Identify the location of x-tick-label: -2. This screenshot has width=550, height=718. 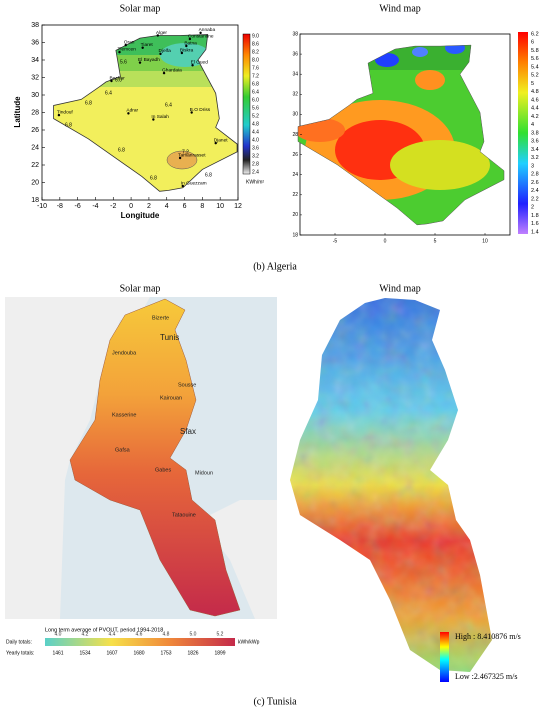
(113, 206).